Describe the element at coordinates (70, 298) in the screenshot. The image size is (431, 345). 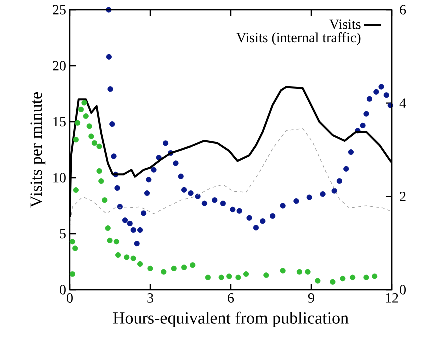
I see `x-tick-label: 0` at that location.